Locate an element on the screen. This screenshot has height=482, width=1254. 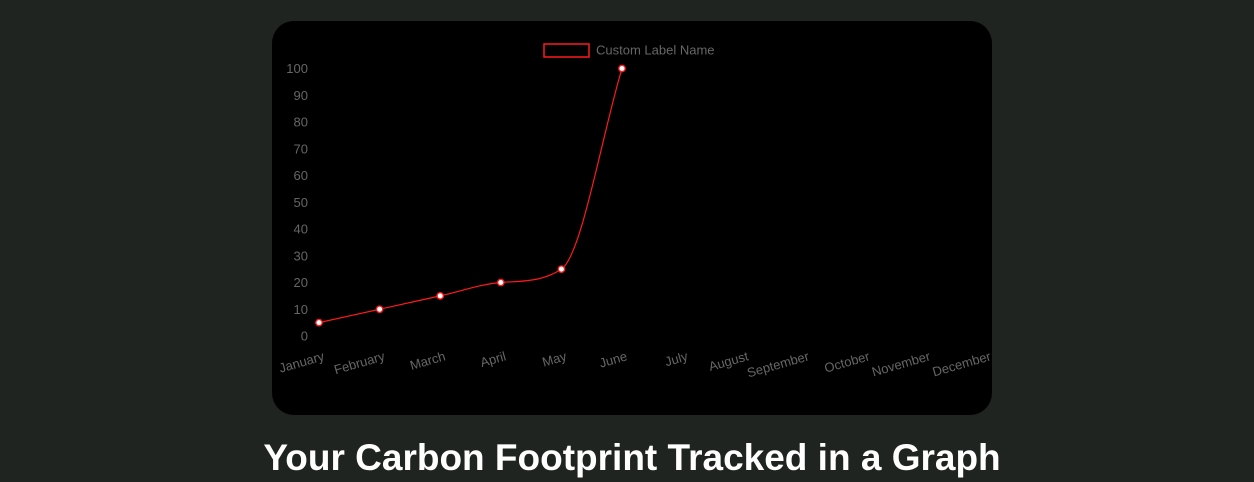
x-tick-label: March is located at coordinates (427, 360).